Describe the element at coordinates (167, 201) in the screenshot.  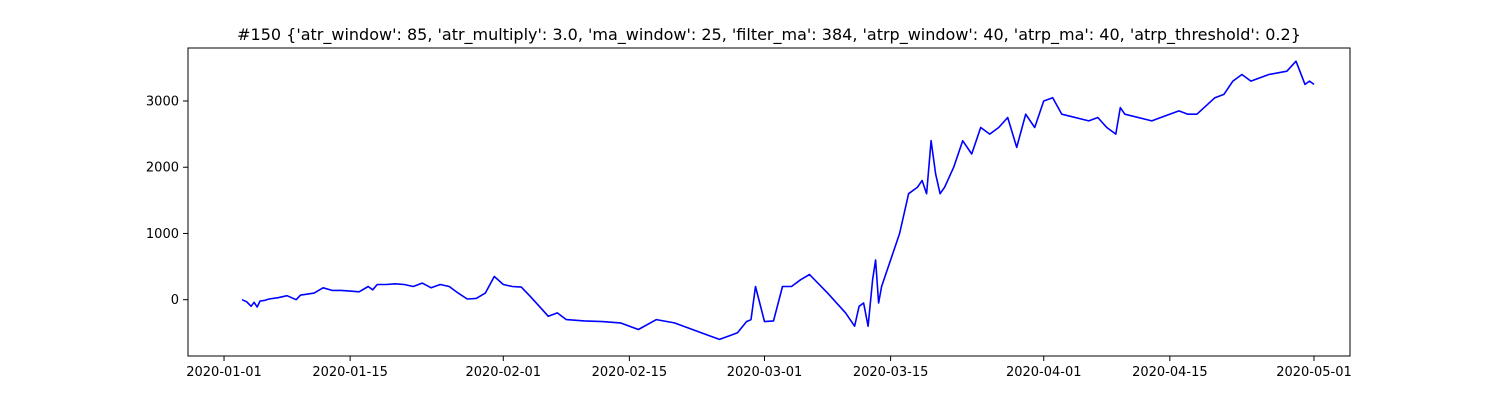
I see `y-axis: 0 1000 2000 3000` at that location.